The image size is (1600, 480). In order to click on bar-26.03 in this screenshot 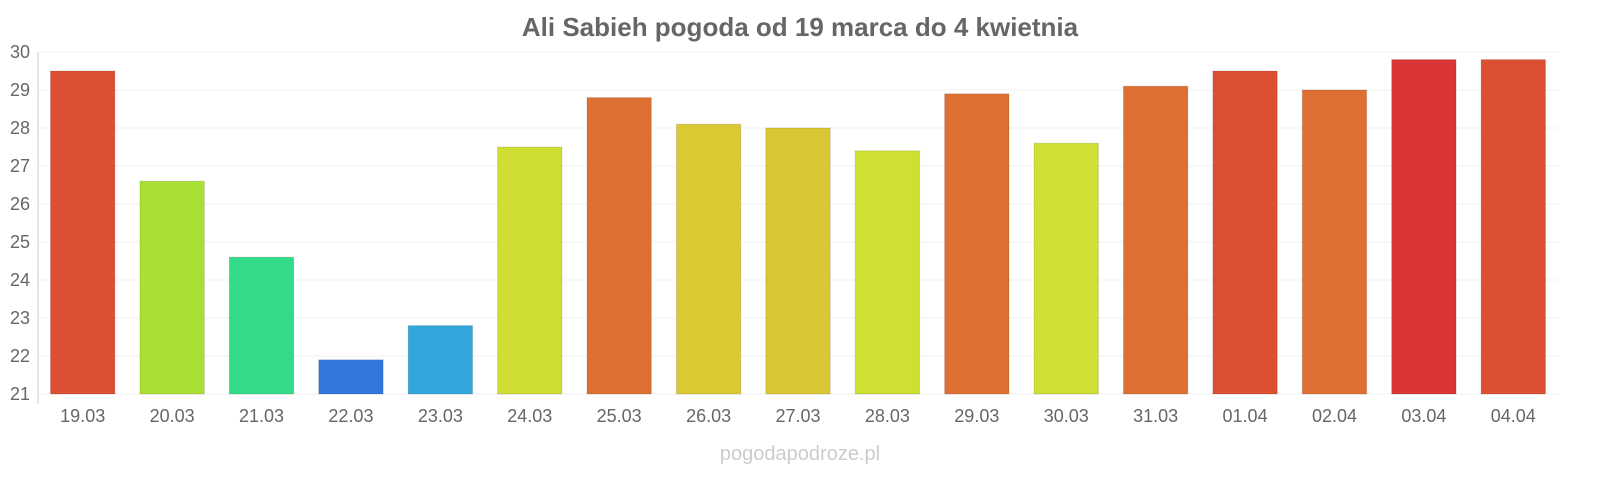, I will do `click(708, 259)`.